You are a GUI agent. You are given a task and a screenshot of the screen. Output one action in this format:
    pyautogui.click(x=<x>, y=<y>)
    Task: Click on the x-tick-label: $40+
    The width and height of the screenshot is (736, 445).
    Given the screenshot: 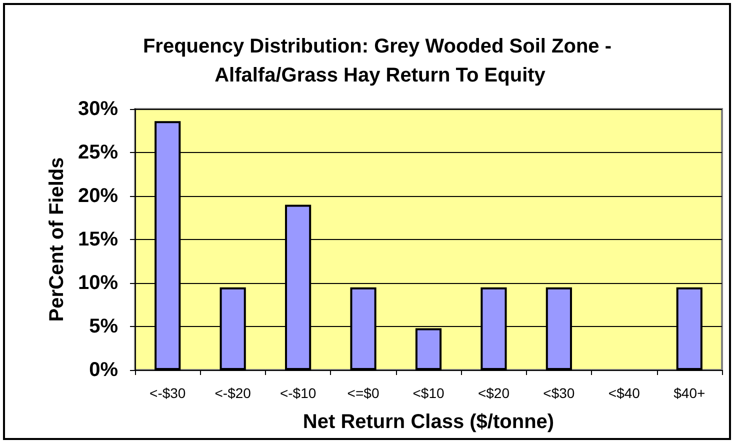 What is the action you would take?
    pyautogui.click(x=690, y=393)
    